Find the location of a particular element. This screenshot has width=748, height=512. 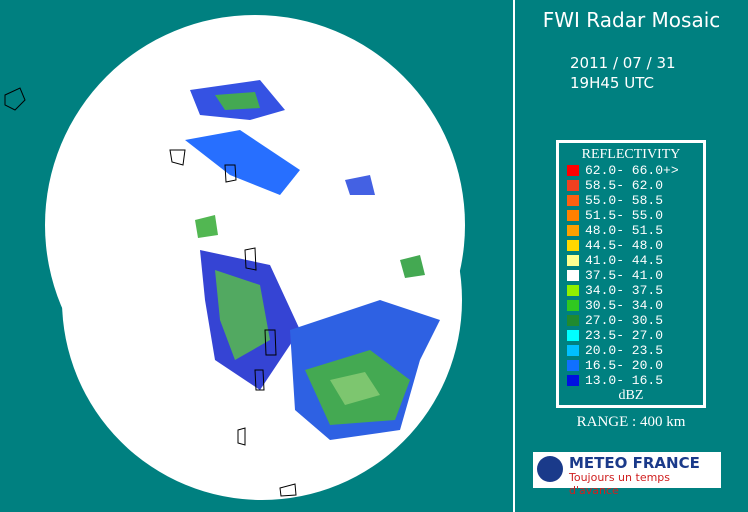

legend-item: 23.5- 27.0 is located at coordinates (635, 335).